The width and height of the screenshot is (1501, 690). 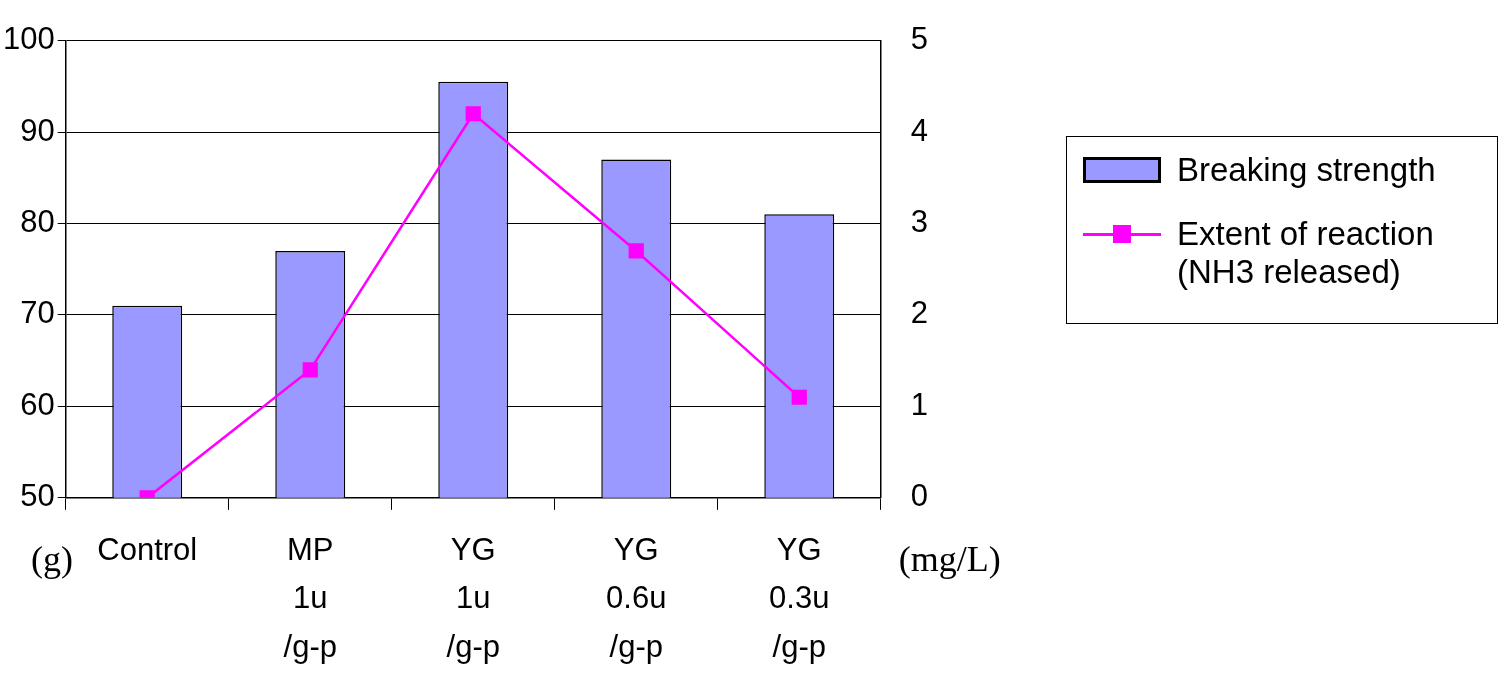 What do you see at coordinates (37, 222) in the screenshot?
I see `y-tick-label: 80` at bounding box center [37, 222].